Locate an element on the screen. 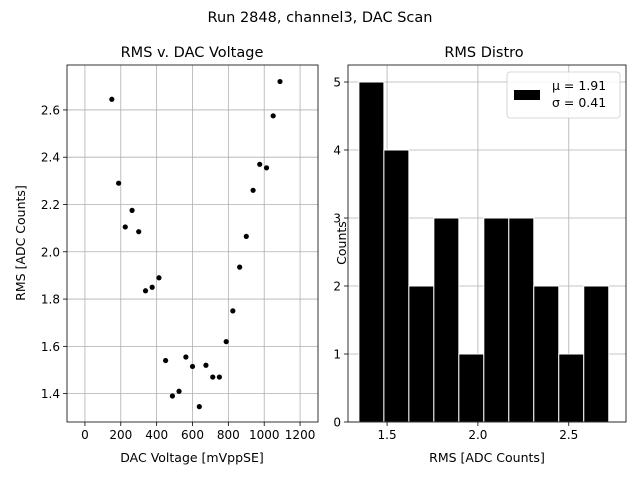  histogram-legend: μ = 1.91 σ = 0.41 is located at coordinates (563, 95).